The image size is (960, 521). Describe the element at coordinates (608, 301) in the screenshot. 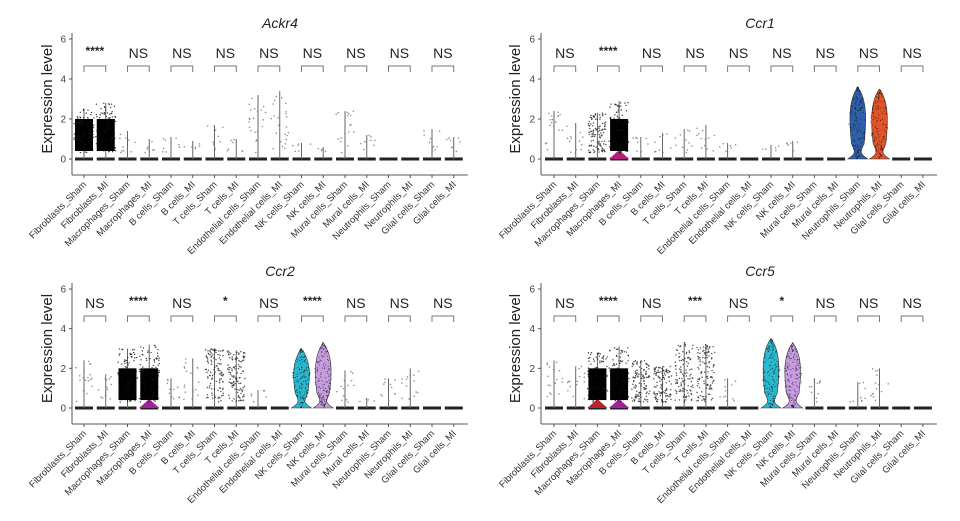

I see `significance-label: ****` at that location.